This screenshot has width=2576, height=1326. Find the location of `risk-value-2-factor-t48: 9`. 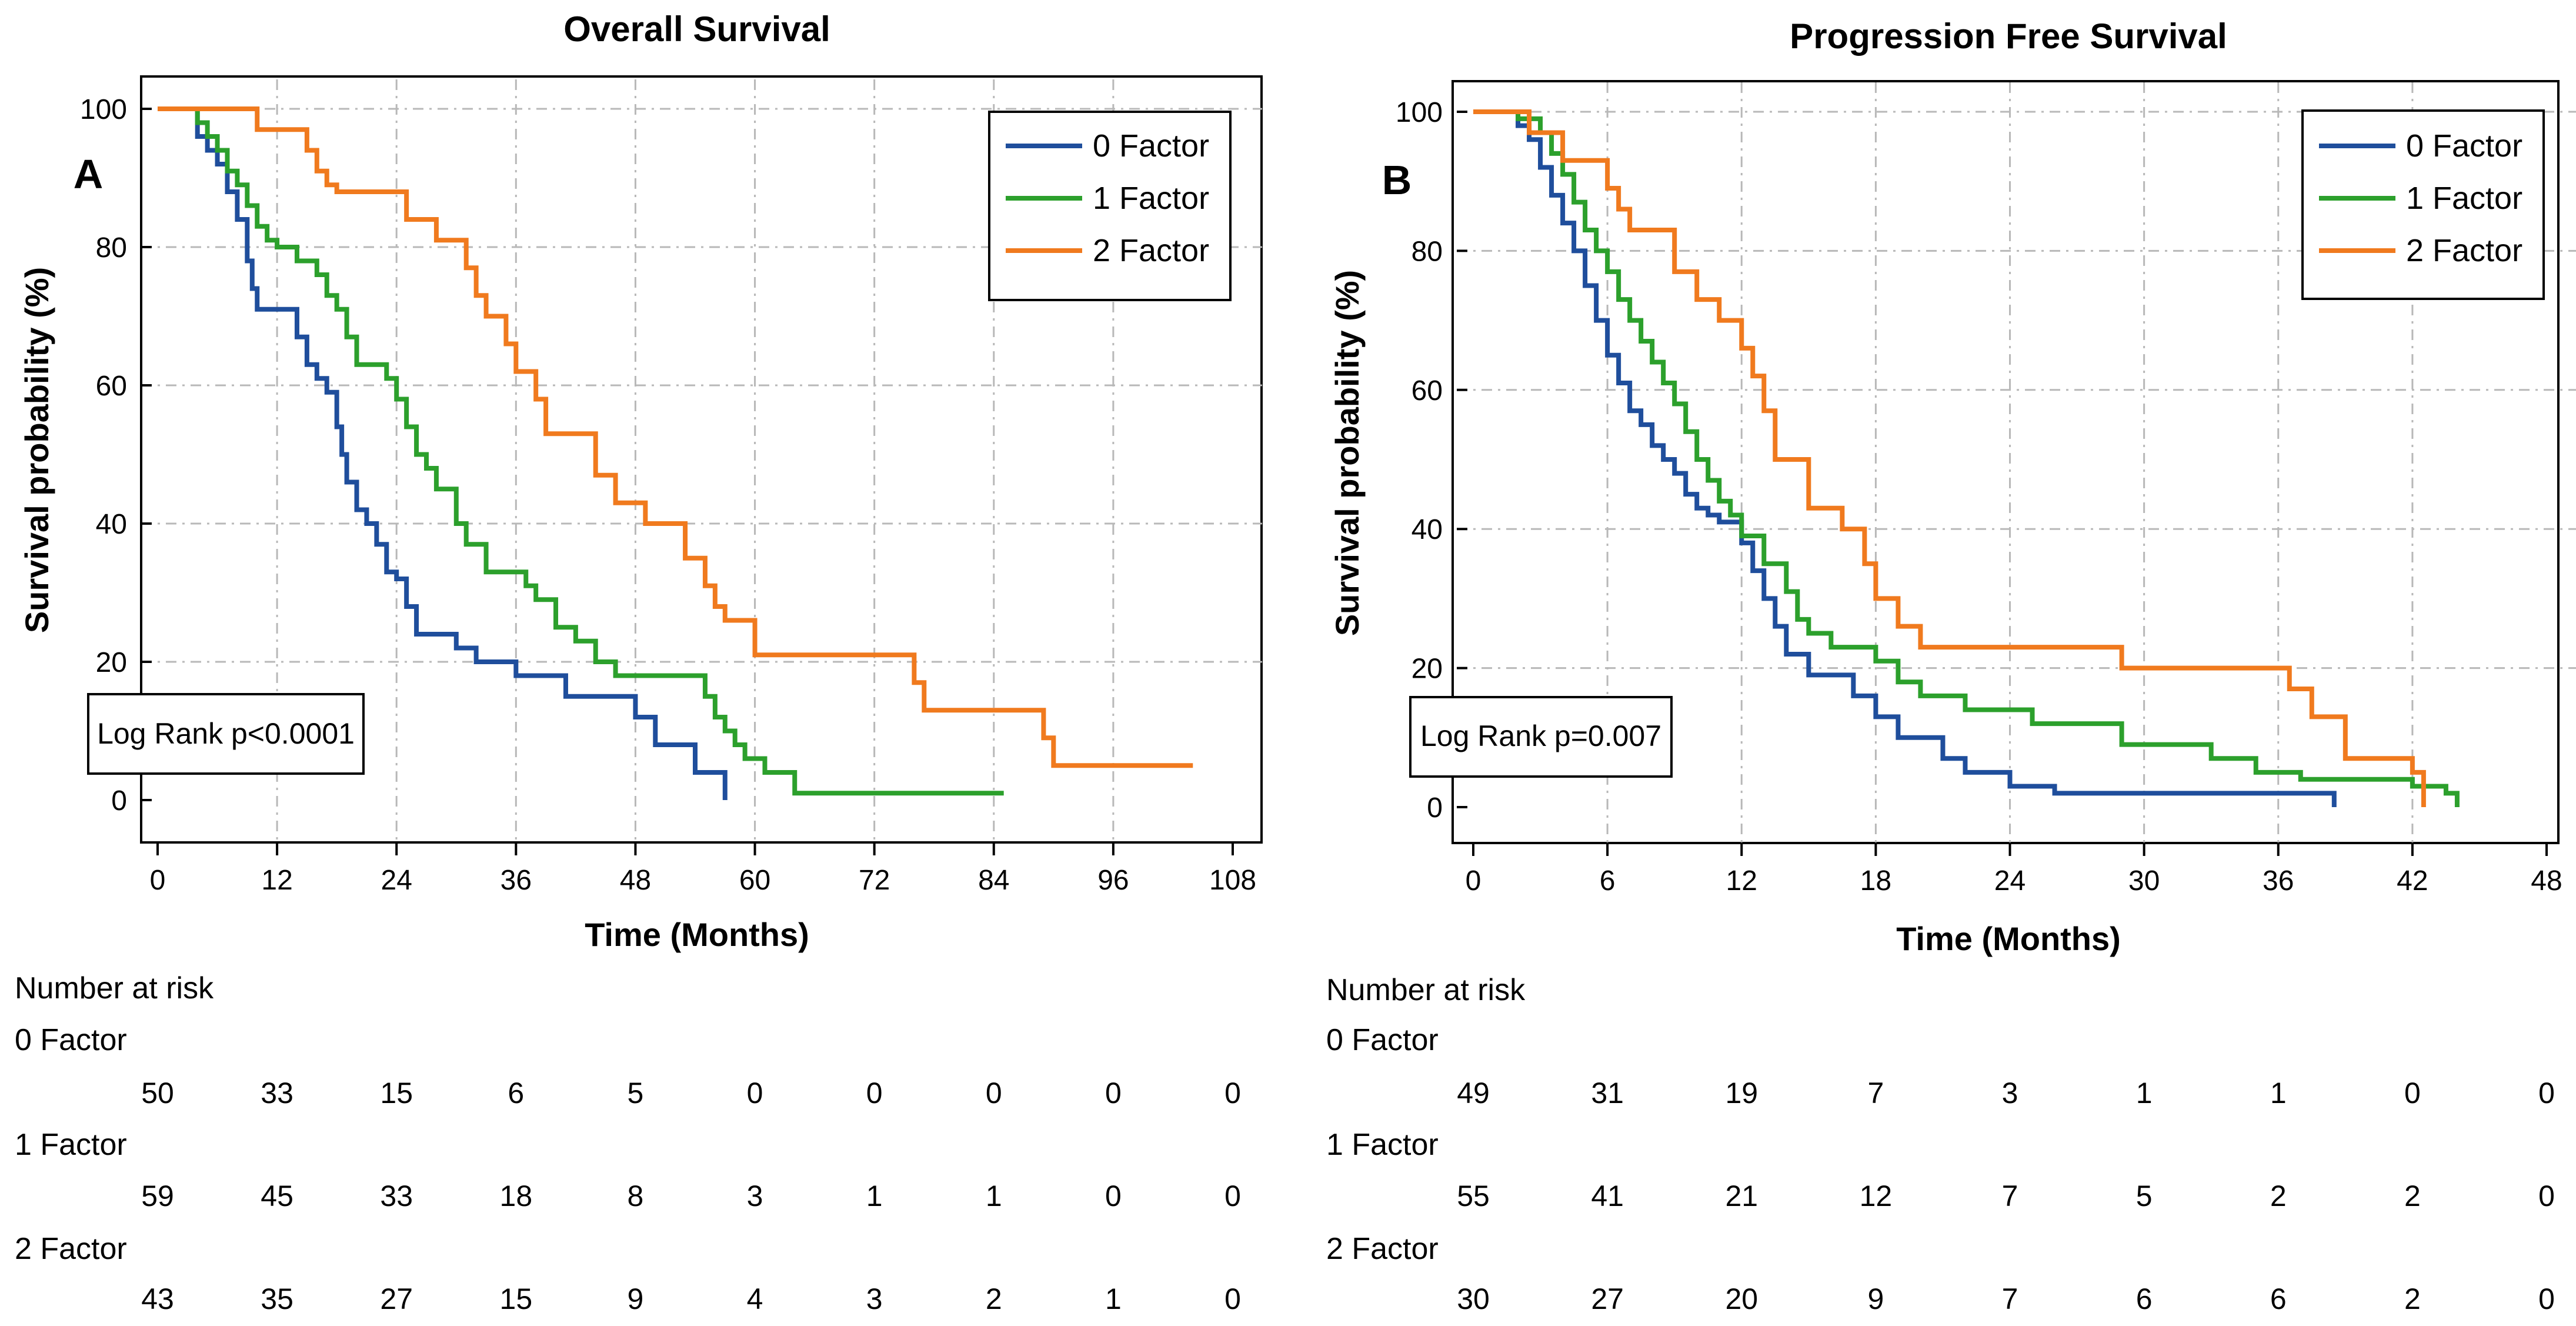

risk-value-2-factor-t48: 9 is located at coordinates (636, 1299).